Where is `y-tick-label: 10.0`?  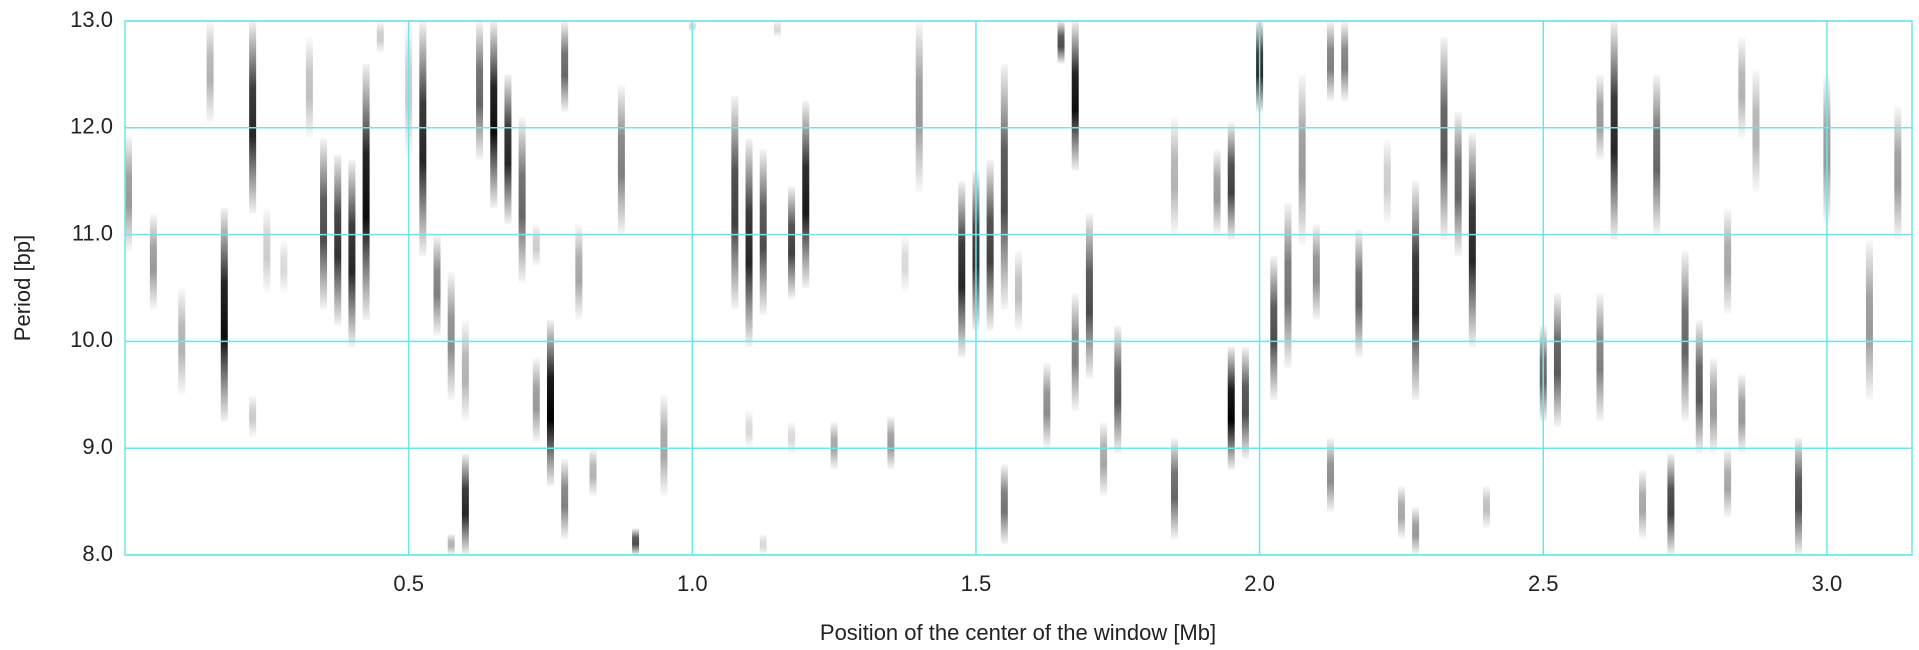 y-tick-label: 10.0 is located at coordinates (91, 339).